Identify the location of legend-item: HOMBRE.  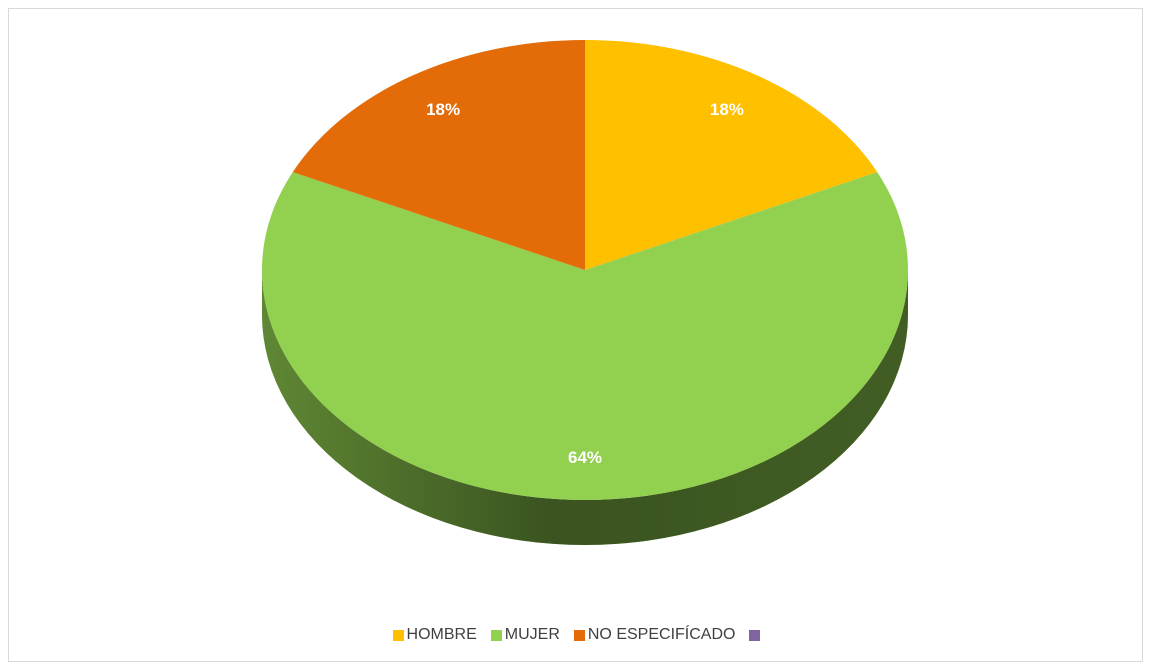
(434, 635).